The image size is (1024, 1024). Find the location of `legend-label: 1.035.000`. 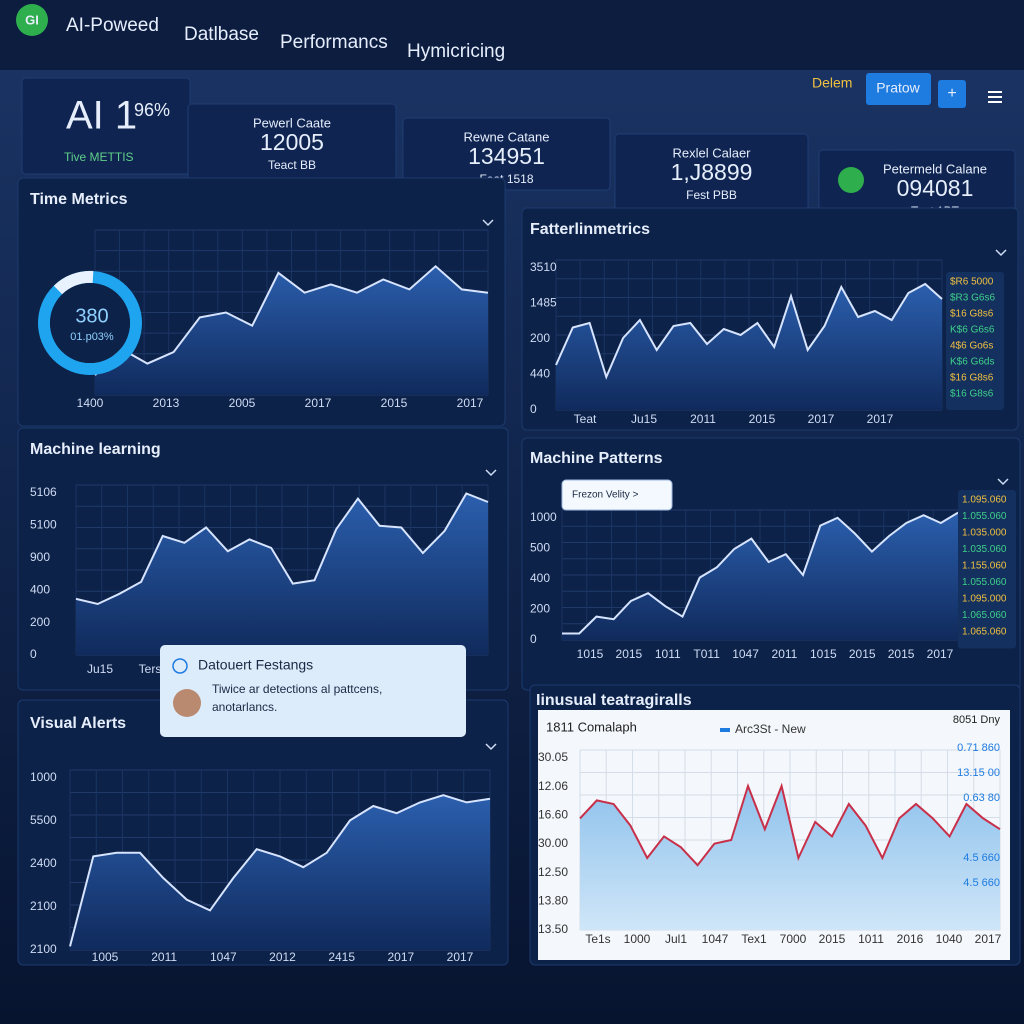

legend-label: 1.035.000 is located at coordinates (984, 533).